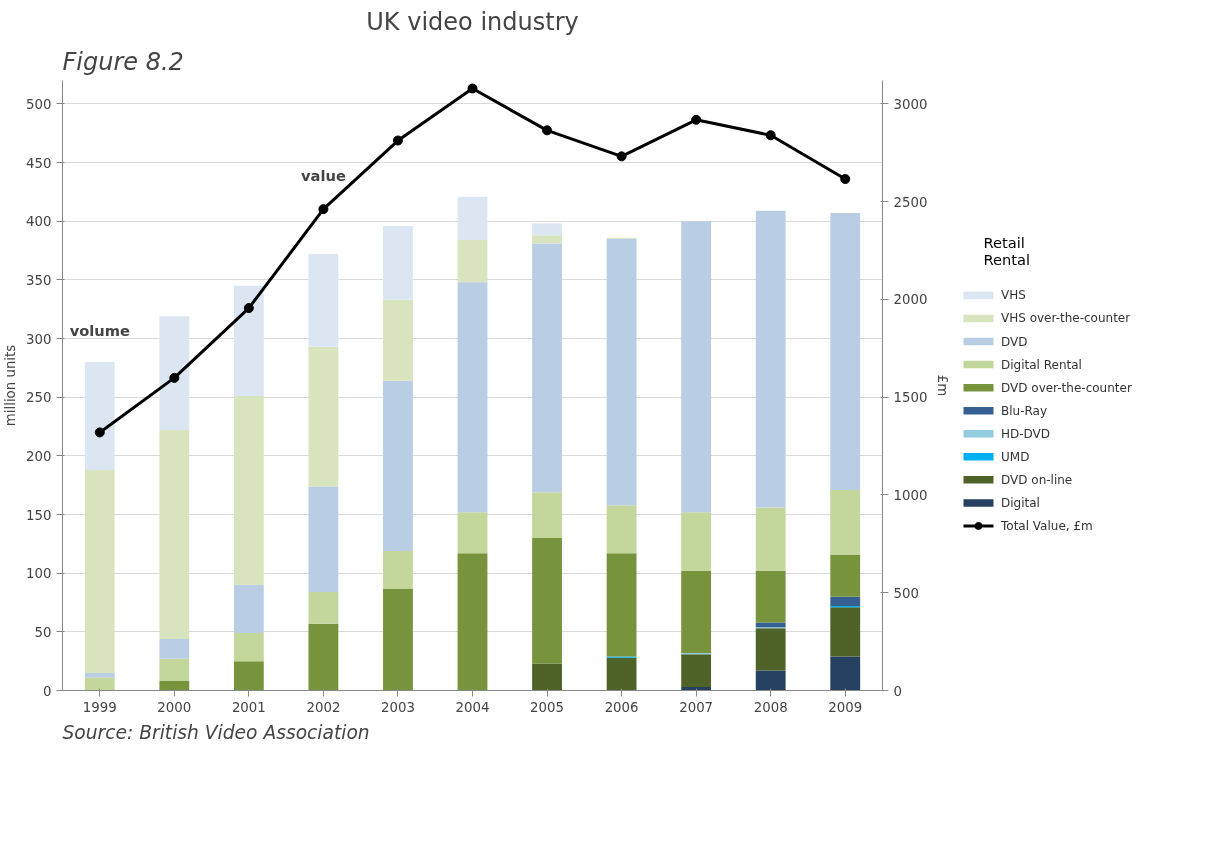 This screenshot has height=845, width=1214. I want to click on y-tick-label: 150, so click(39, 515).